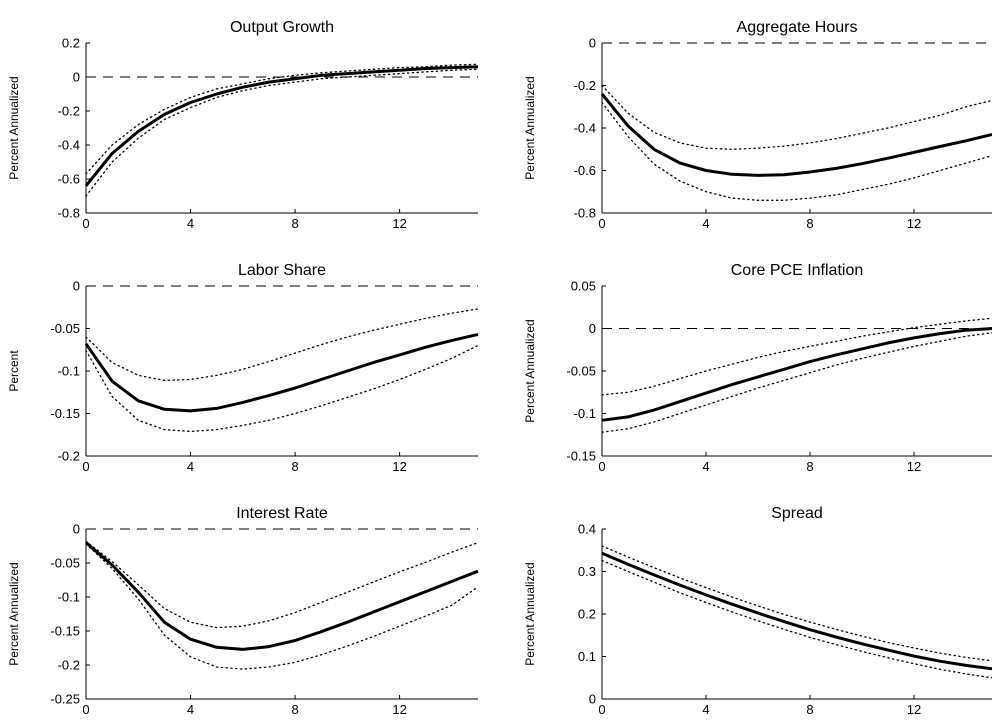  Describe the element at coordinates (65, 699) in the screenshot. I see `y-tick-label: -0.25` at that location.